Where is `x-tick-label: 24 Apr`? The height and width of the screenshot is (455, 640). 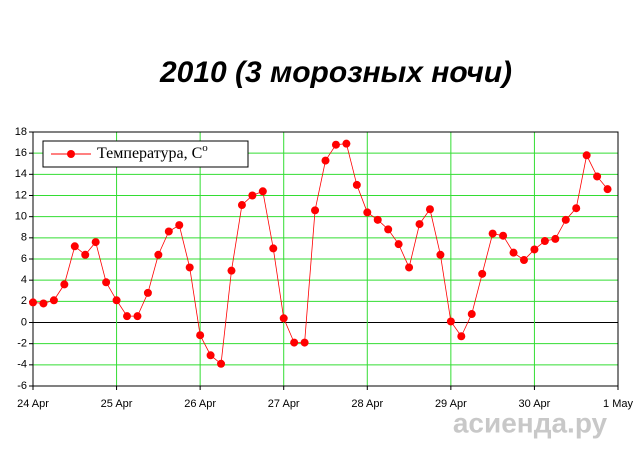
x-tick-label: 24 Apr is located at coordinates (33, 404).